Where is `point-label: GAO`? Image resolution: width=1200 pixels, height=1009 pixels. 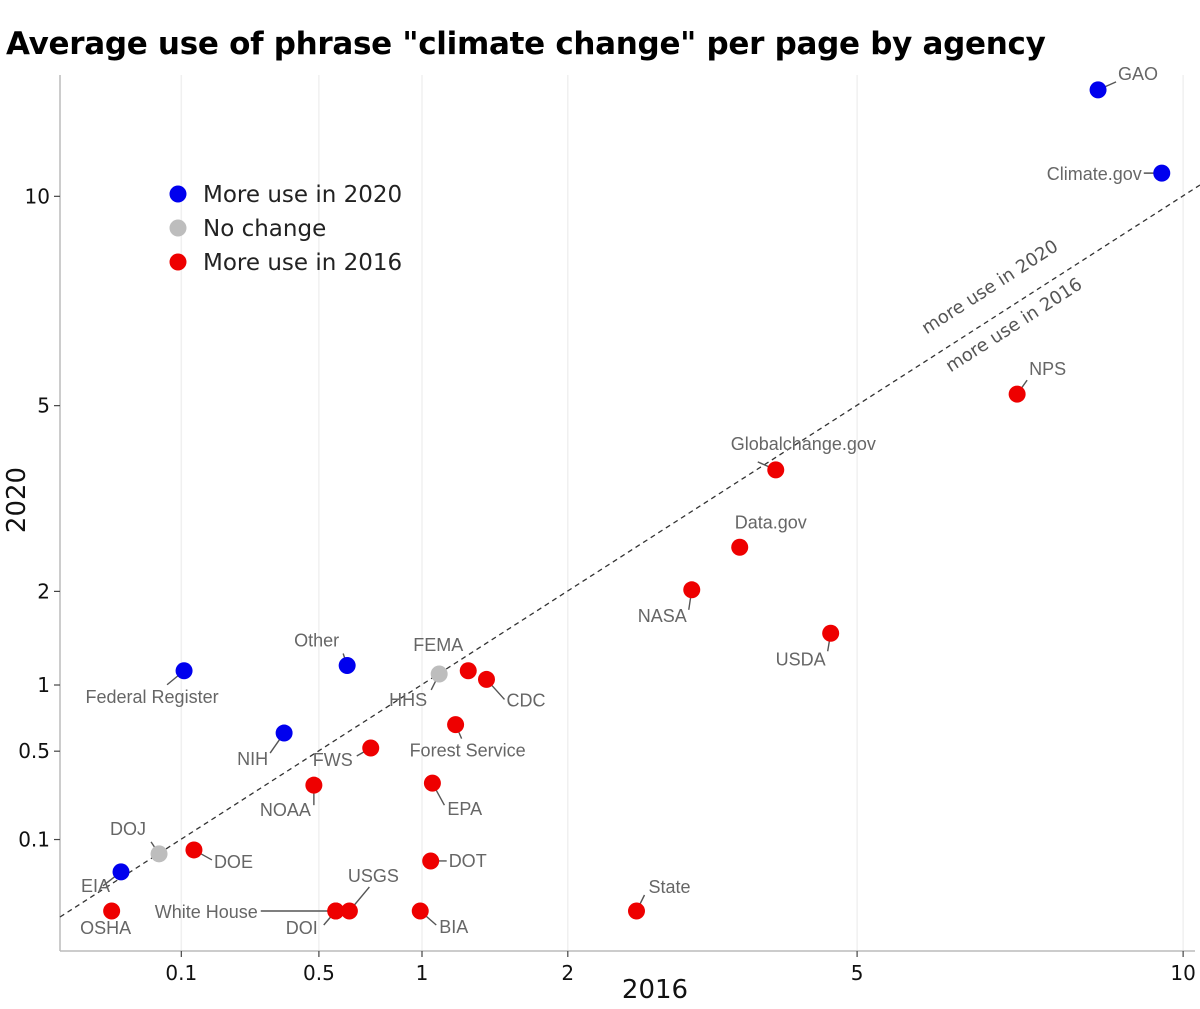 point-label: GAO is located at coordinates (1138, 74).